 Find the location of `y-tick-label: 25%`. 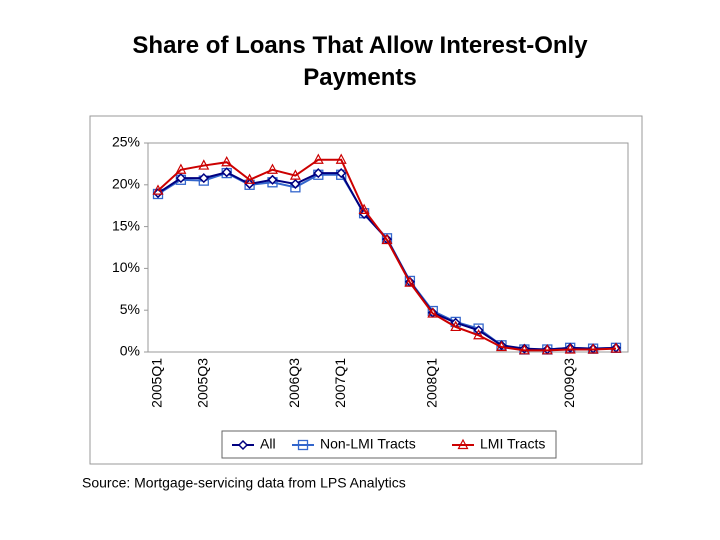

y-tick-label: 25% is located at coordinates (126, 142).